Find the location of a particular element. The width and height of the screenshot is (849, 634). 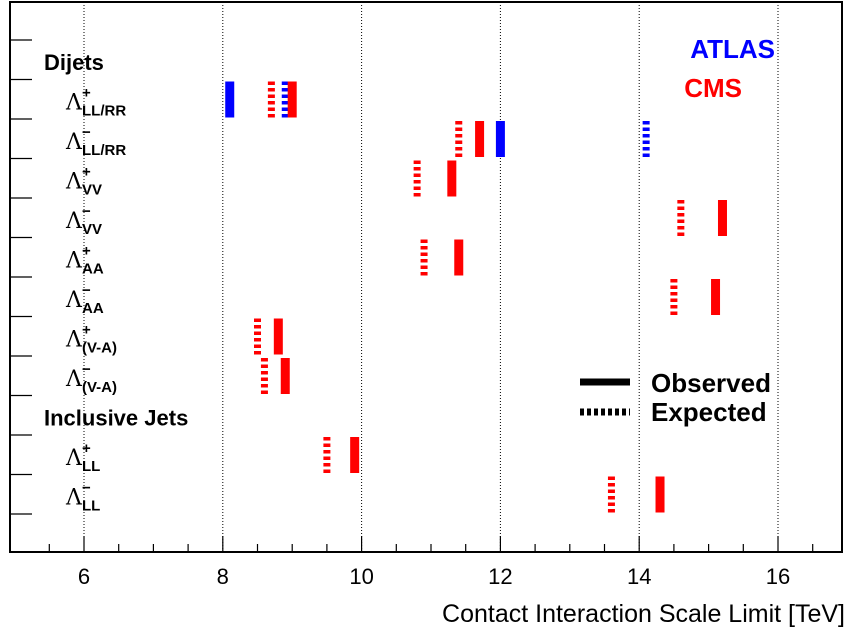

group-label: Inclusive Jets is located at coordinates (116, 418).